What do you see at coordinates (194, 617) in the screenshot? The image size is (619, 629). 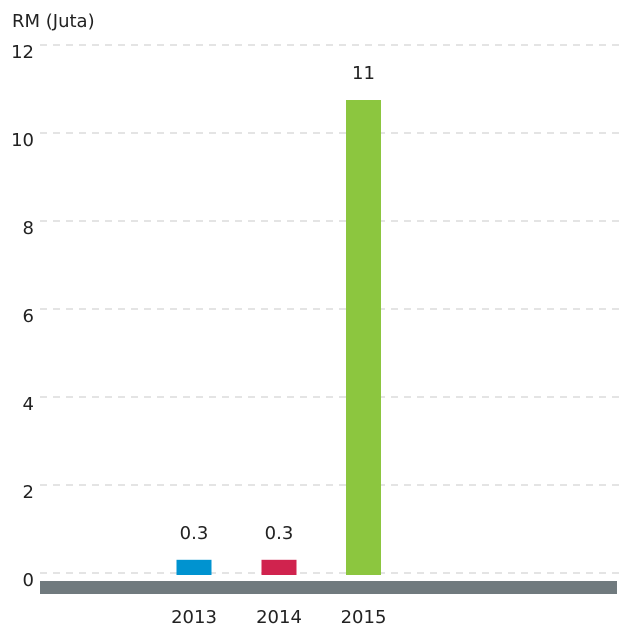 I see `x-tick-label: 2013` at bounding box center [194, 617].